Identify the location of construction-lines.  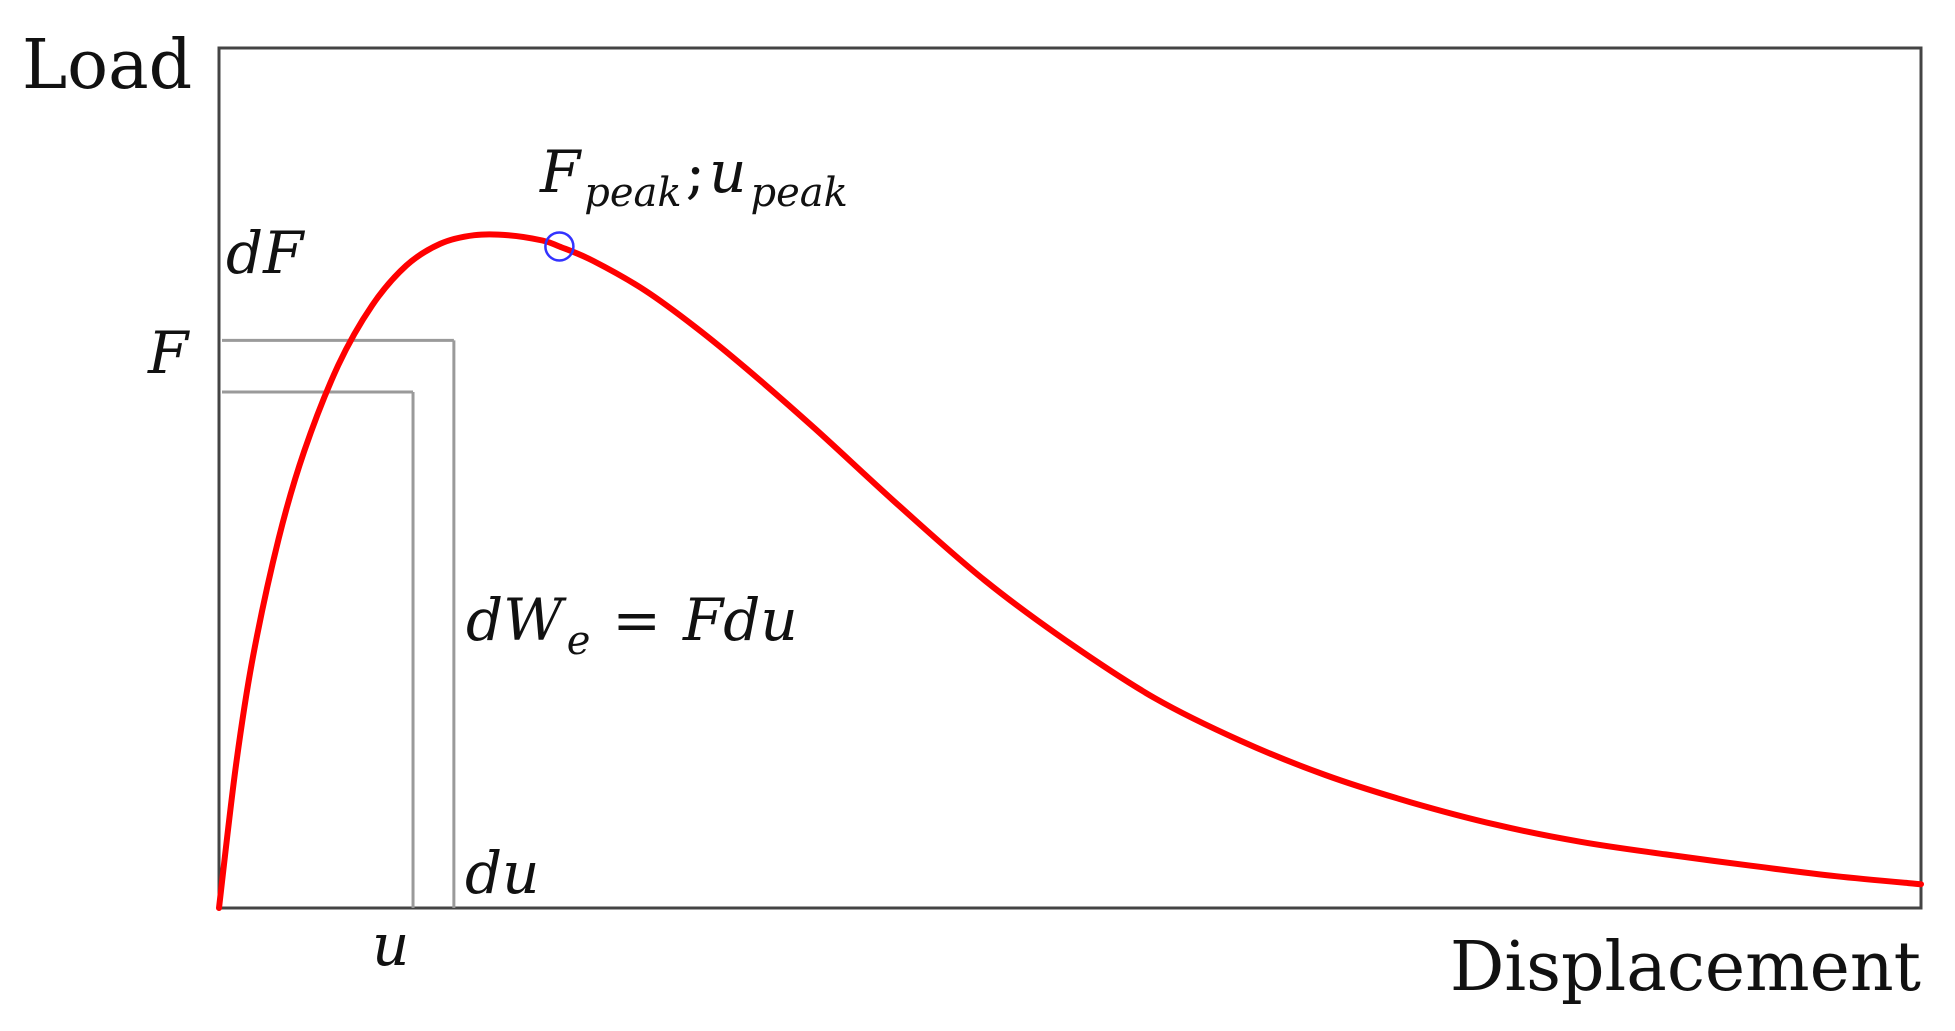
(339, 623).